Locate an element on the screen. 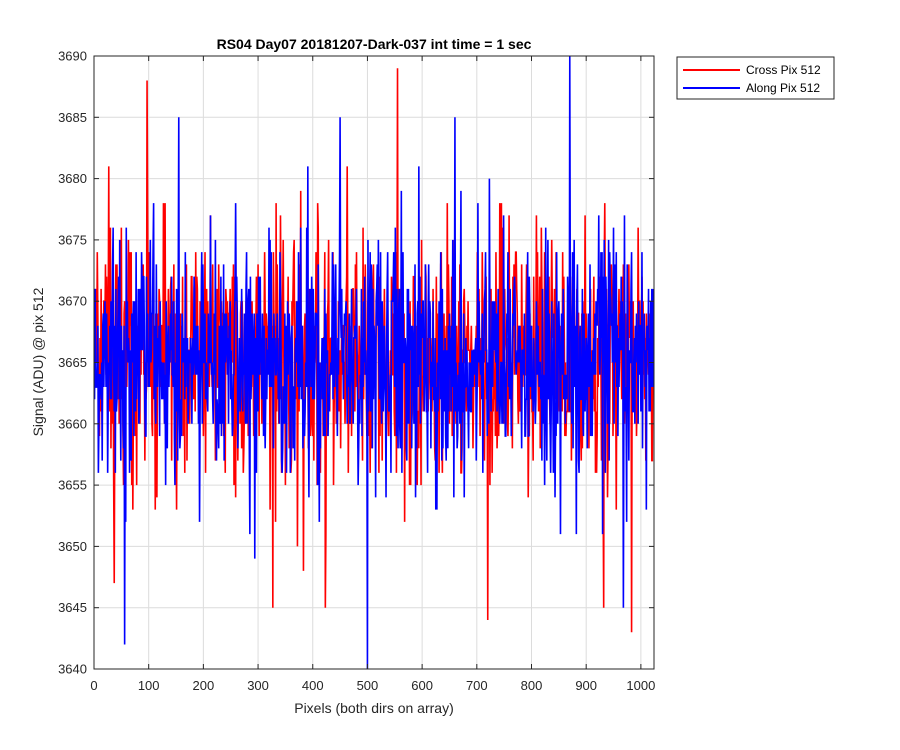  x-tick-label: 400 is located at coordinates (313, 685).